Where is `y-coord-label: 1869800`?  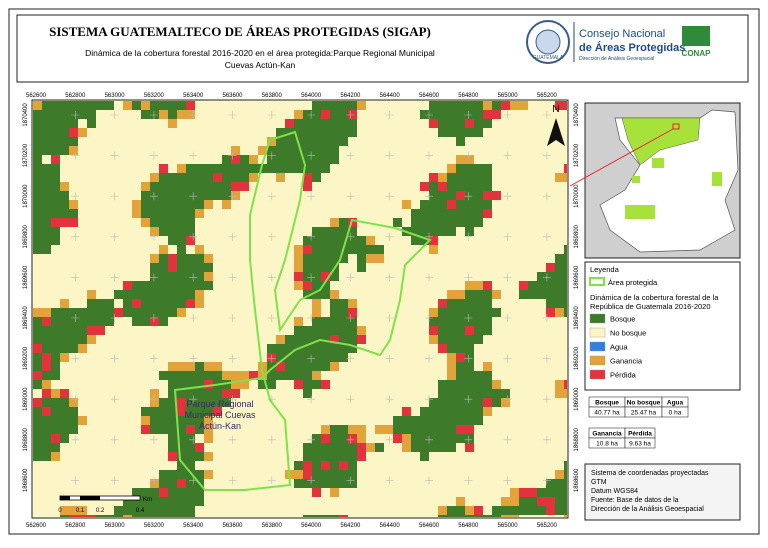
y-coord-label: 1869800 is located at coordinates (577, 236).